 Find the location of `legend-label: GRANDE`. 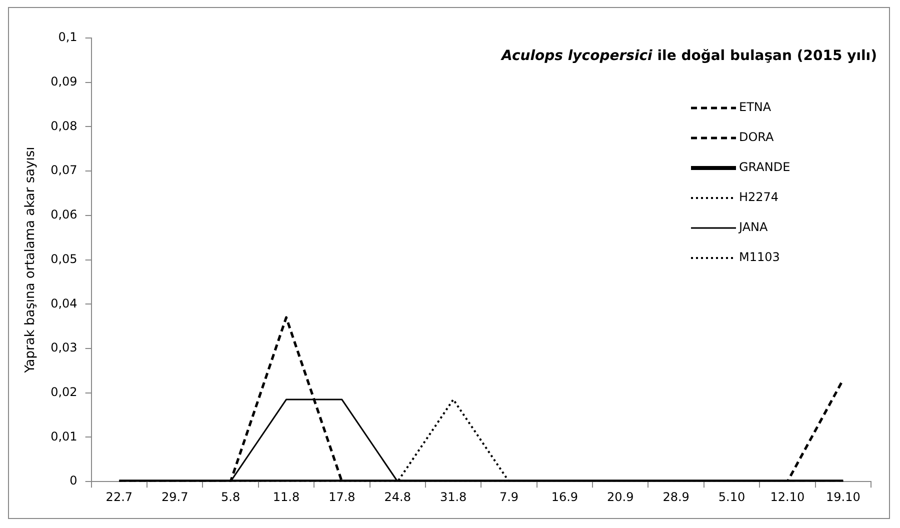

legend-label: GRANDE is located at coordinates (764, 167).